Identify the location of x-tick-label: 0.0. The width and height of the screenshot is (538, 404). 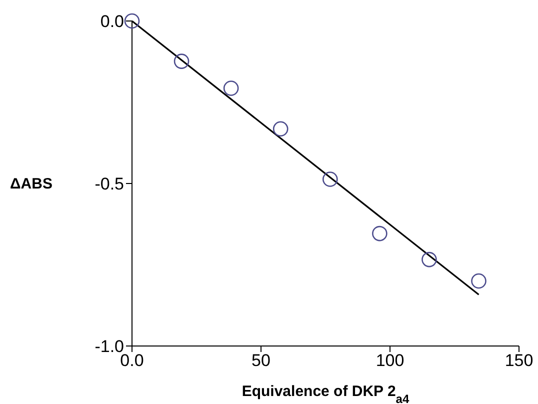
(132, 360).